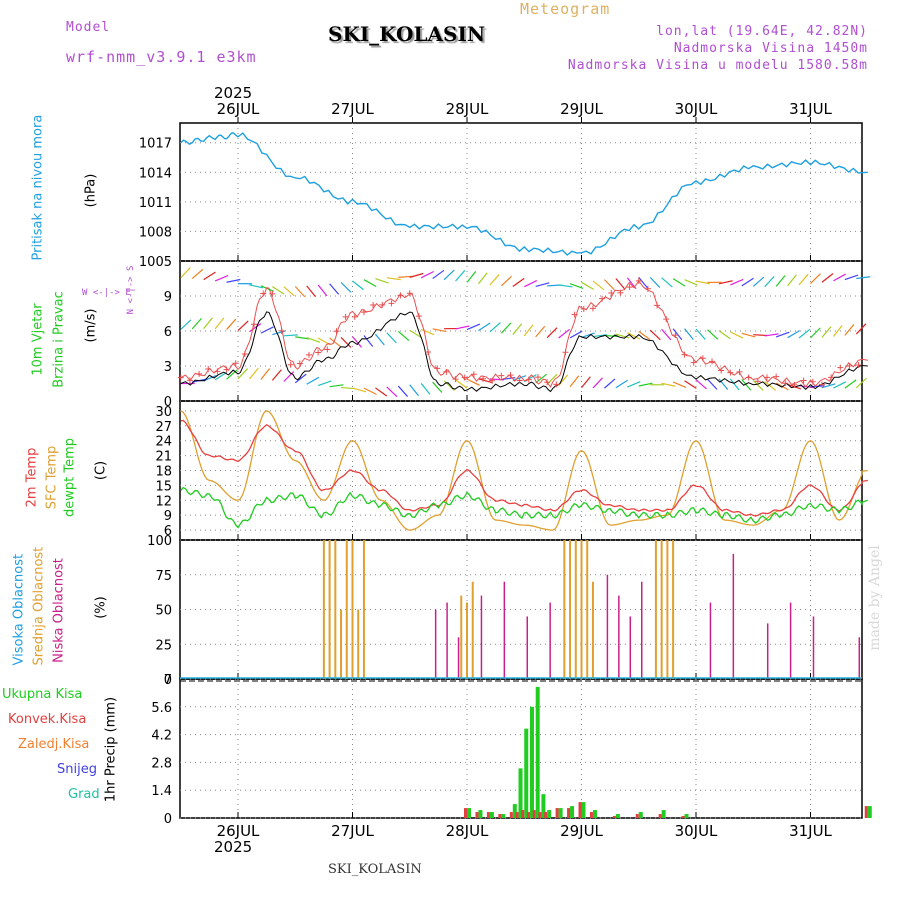 The image size is (900, 900). Describe the element at coordinates (717, 65) in the screenshot. I see `model-elevation-label: Nadmorska Visina u modelu 1580.58m` at that location.